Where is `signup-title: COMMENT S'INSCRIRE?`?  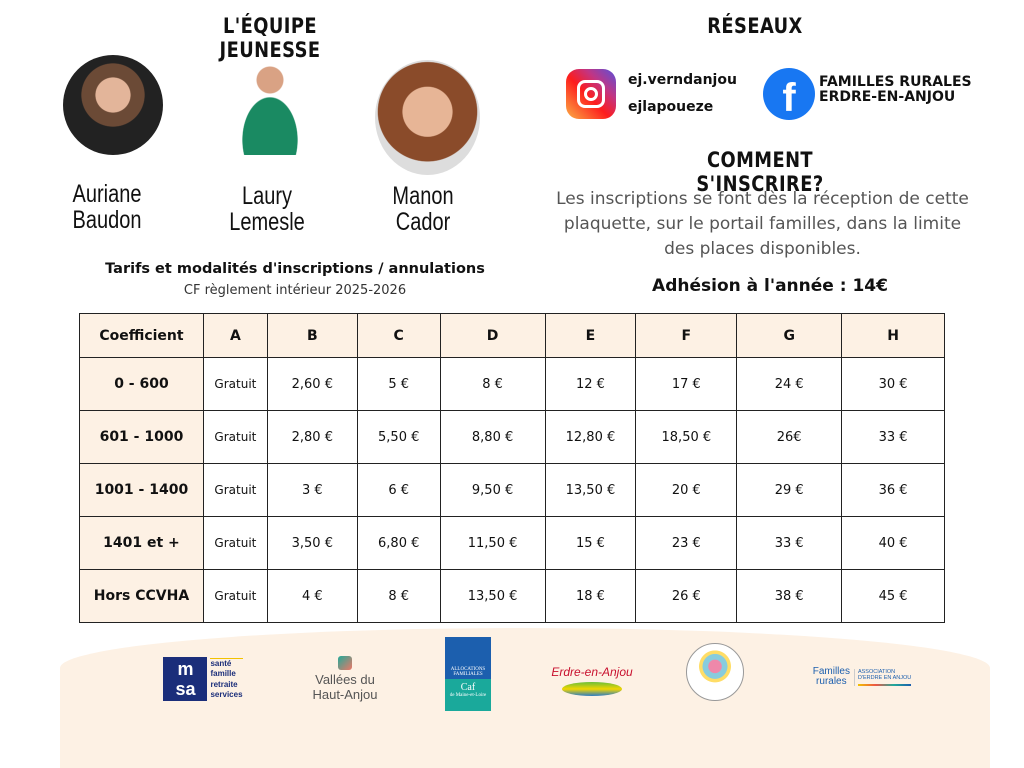
signup-title: COMMENT S'INSCRIRE? is located at coordinates (760, 172).